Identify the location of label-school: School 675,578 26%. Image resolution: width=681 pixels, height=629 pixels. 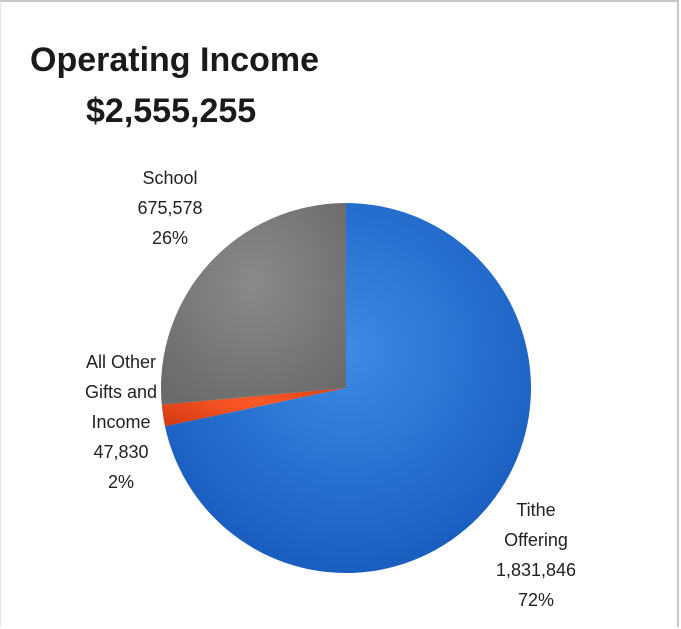
(169, 208).